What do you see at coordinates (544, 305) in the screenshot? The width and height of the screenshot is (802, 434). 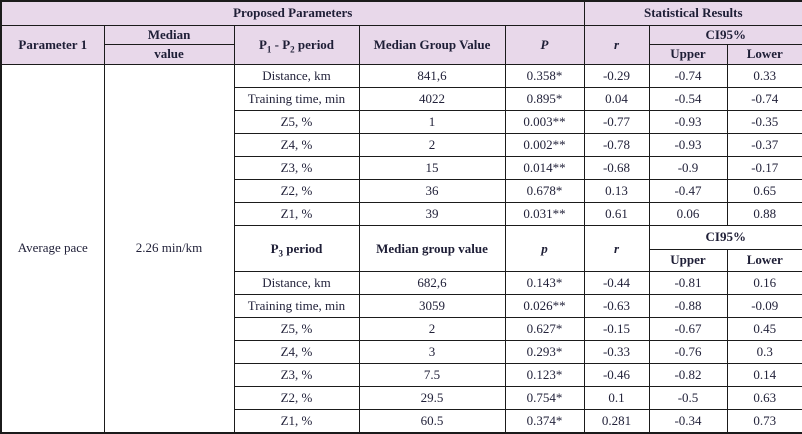 I see `p-value-cell: 0.026**` at bounding box center [544, 305].